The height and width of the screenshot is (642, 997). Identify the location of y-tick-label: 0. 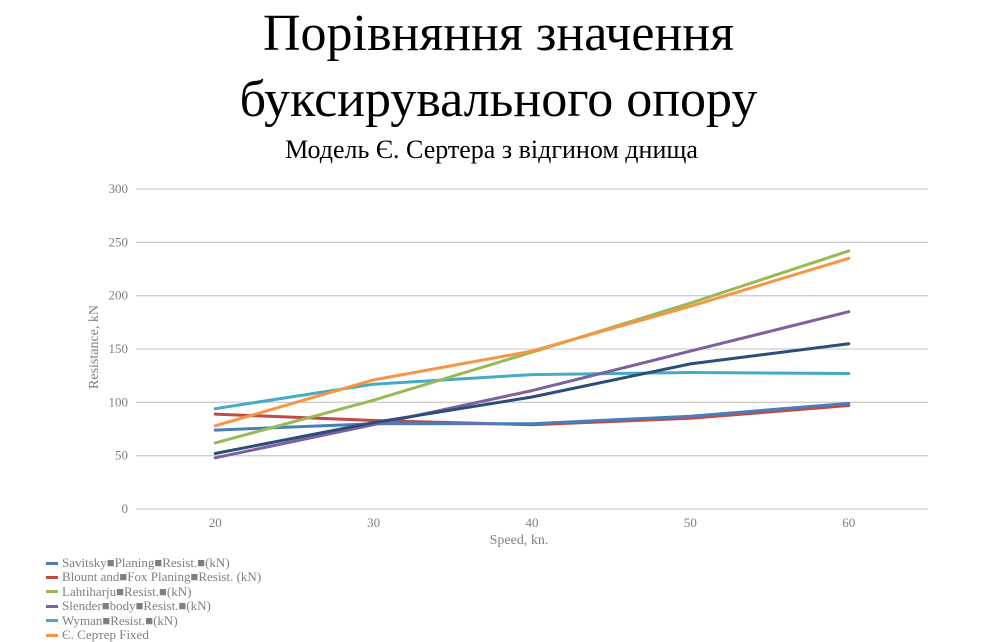
(125, 508).